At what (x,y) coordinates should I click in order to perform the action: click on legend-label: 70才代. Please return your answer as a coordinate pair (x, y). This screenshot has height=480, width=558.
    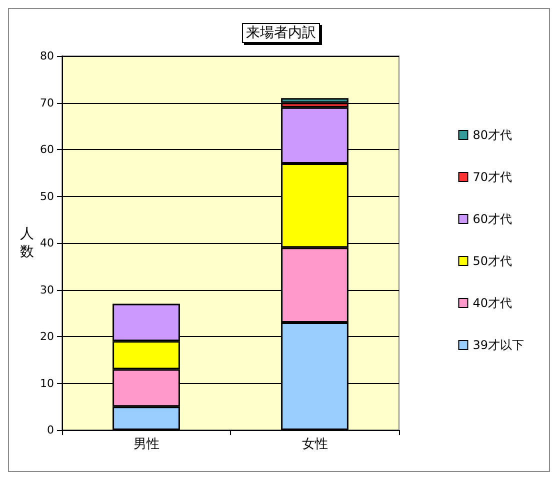
    Looking at the image, I should click on (492, 177).